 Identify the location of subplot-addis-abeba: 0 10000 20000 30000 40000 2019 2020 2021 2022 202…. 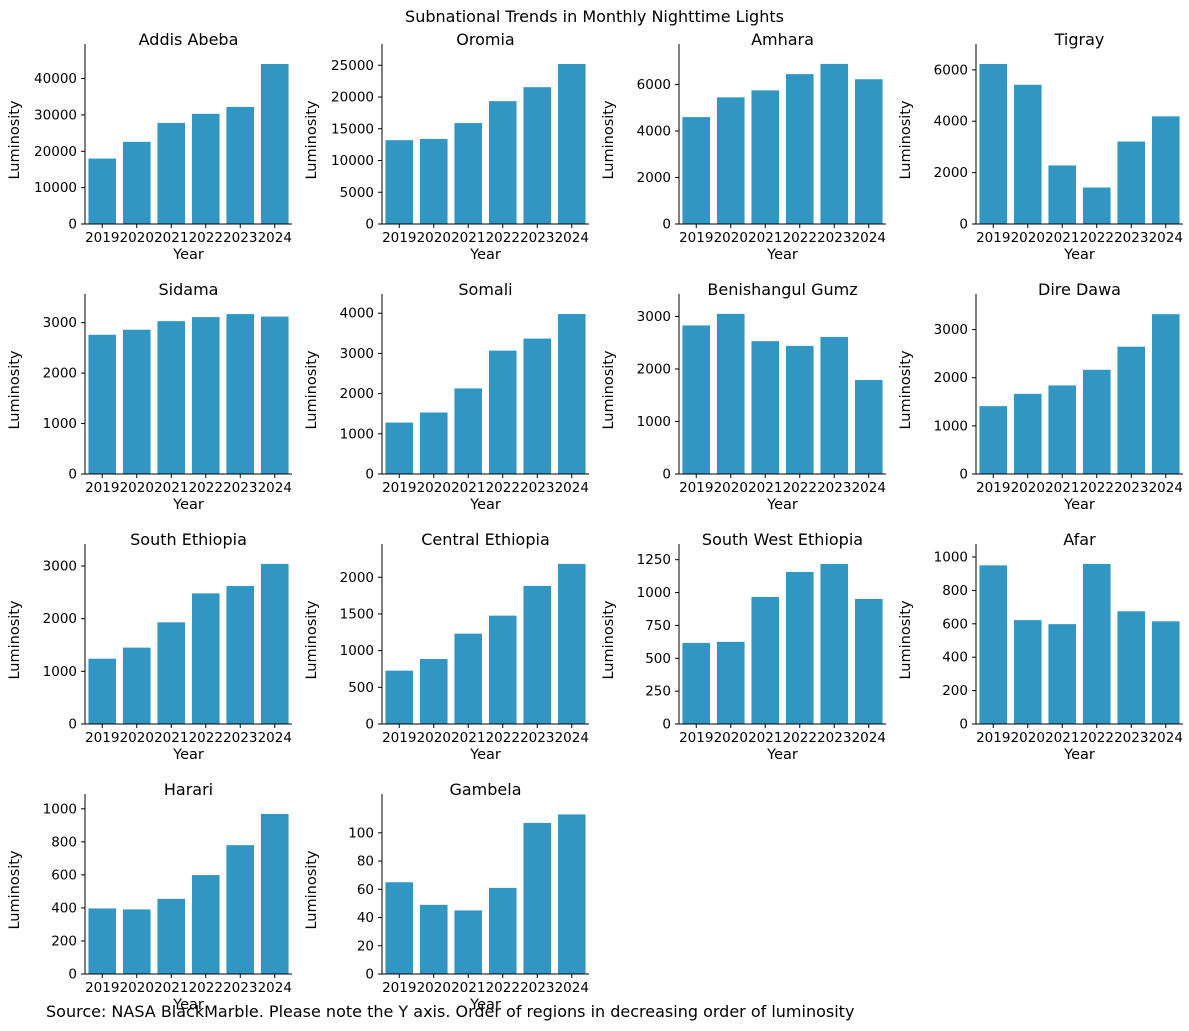
(149, 151).